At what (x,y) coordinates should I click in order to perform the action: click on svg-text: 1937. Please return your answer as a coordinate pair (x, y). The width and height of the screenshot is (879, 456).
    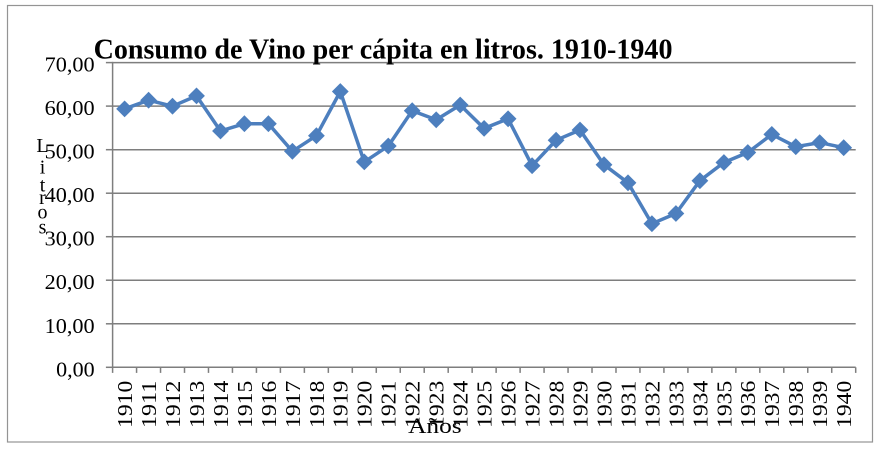
    Looking at the image, I should click on (772, 404).